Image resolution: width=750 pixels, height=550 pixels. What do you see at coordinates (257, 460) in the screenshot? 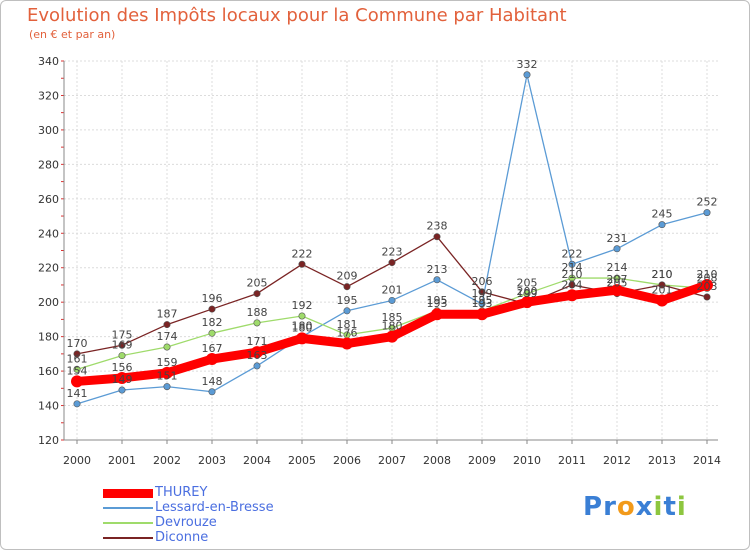
I see `x-tick-label: 2004` at bounding box center [257, 460].